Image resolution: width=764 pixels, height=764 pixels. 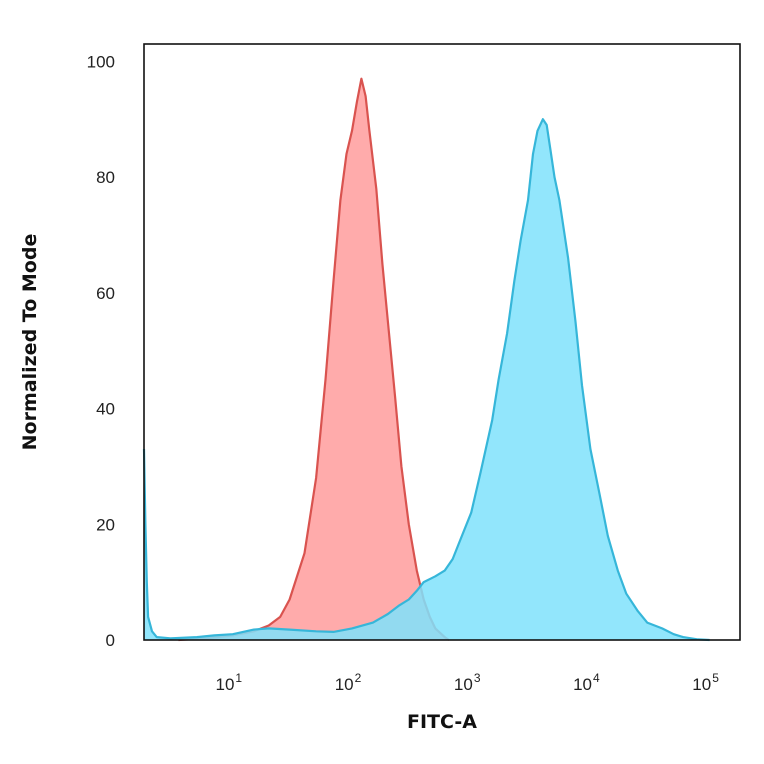 What do you see at coordinates (105, 409) in the screenshot?
I see `y-tick-label: 40` at bounding box center [105, 409].